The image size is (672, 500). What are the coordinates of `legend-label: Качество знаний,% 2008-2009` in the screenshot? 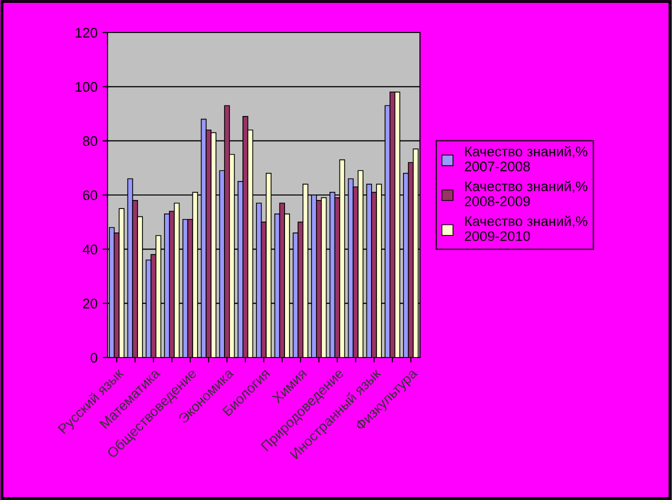 It's located at (526, 193).